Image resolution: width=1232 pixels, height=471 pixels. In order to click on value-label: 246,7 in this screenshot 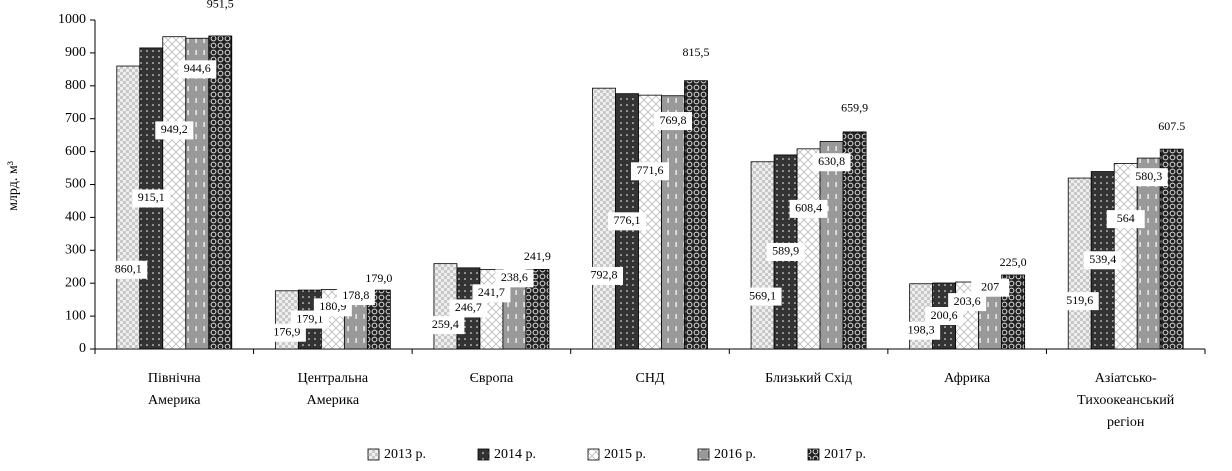, I will do `click(468, 307)`.